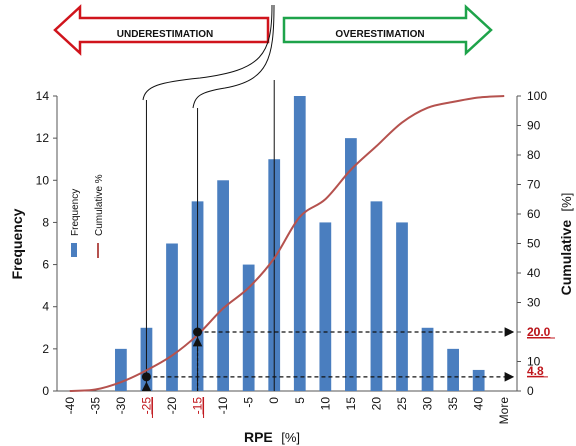  What do you see at coordinates (45, 265) in the screenshot?
I see `y-left-tick-label: 6` at bounding box center [45, 265].